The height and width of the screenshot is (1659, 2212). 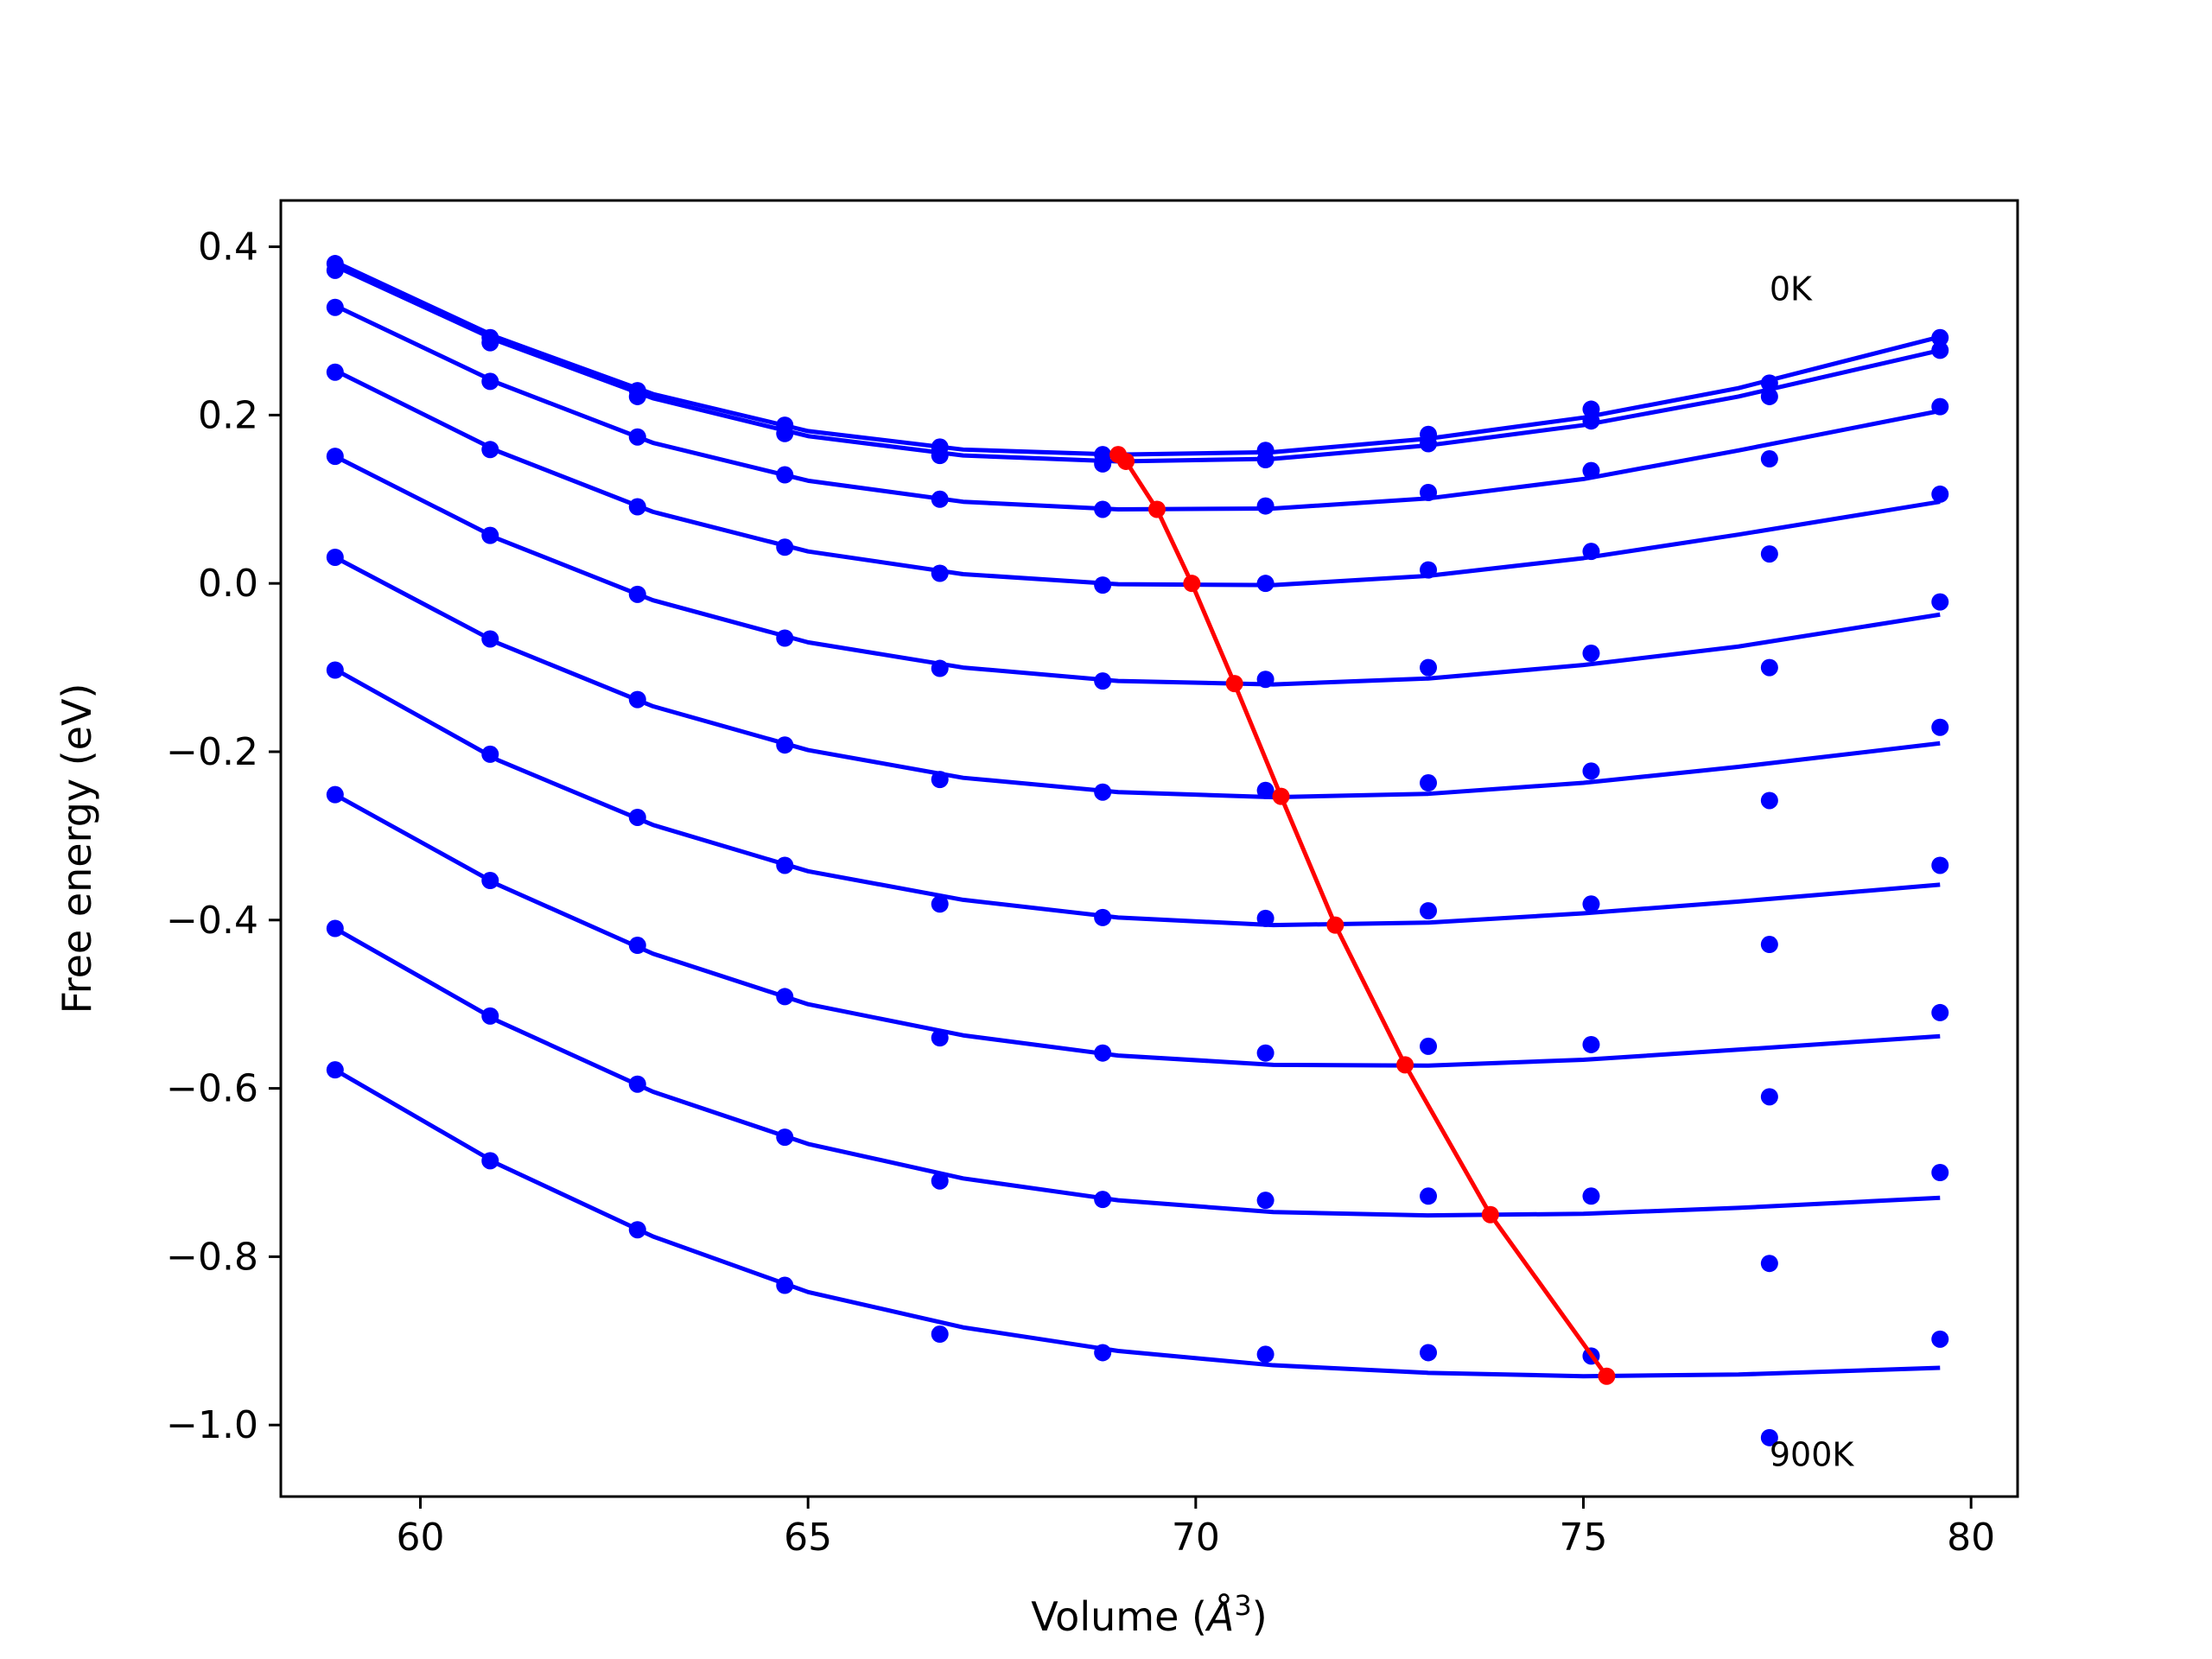 What do you see at coordinates (212, 1425) in the screenshot?
I see `y-tick-label-7: −1.0` at bounding box center [212, 1425].